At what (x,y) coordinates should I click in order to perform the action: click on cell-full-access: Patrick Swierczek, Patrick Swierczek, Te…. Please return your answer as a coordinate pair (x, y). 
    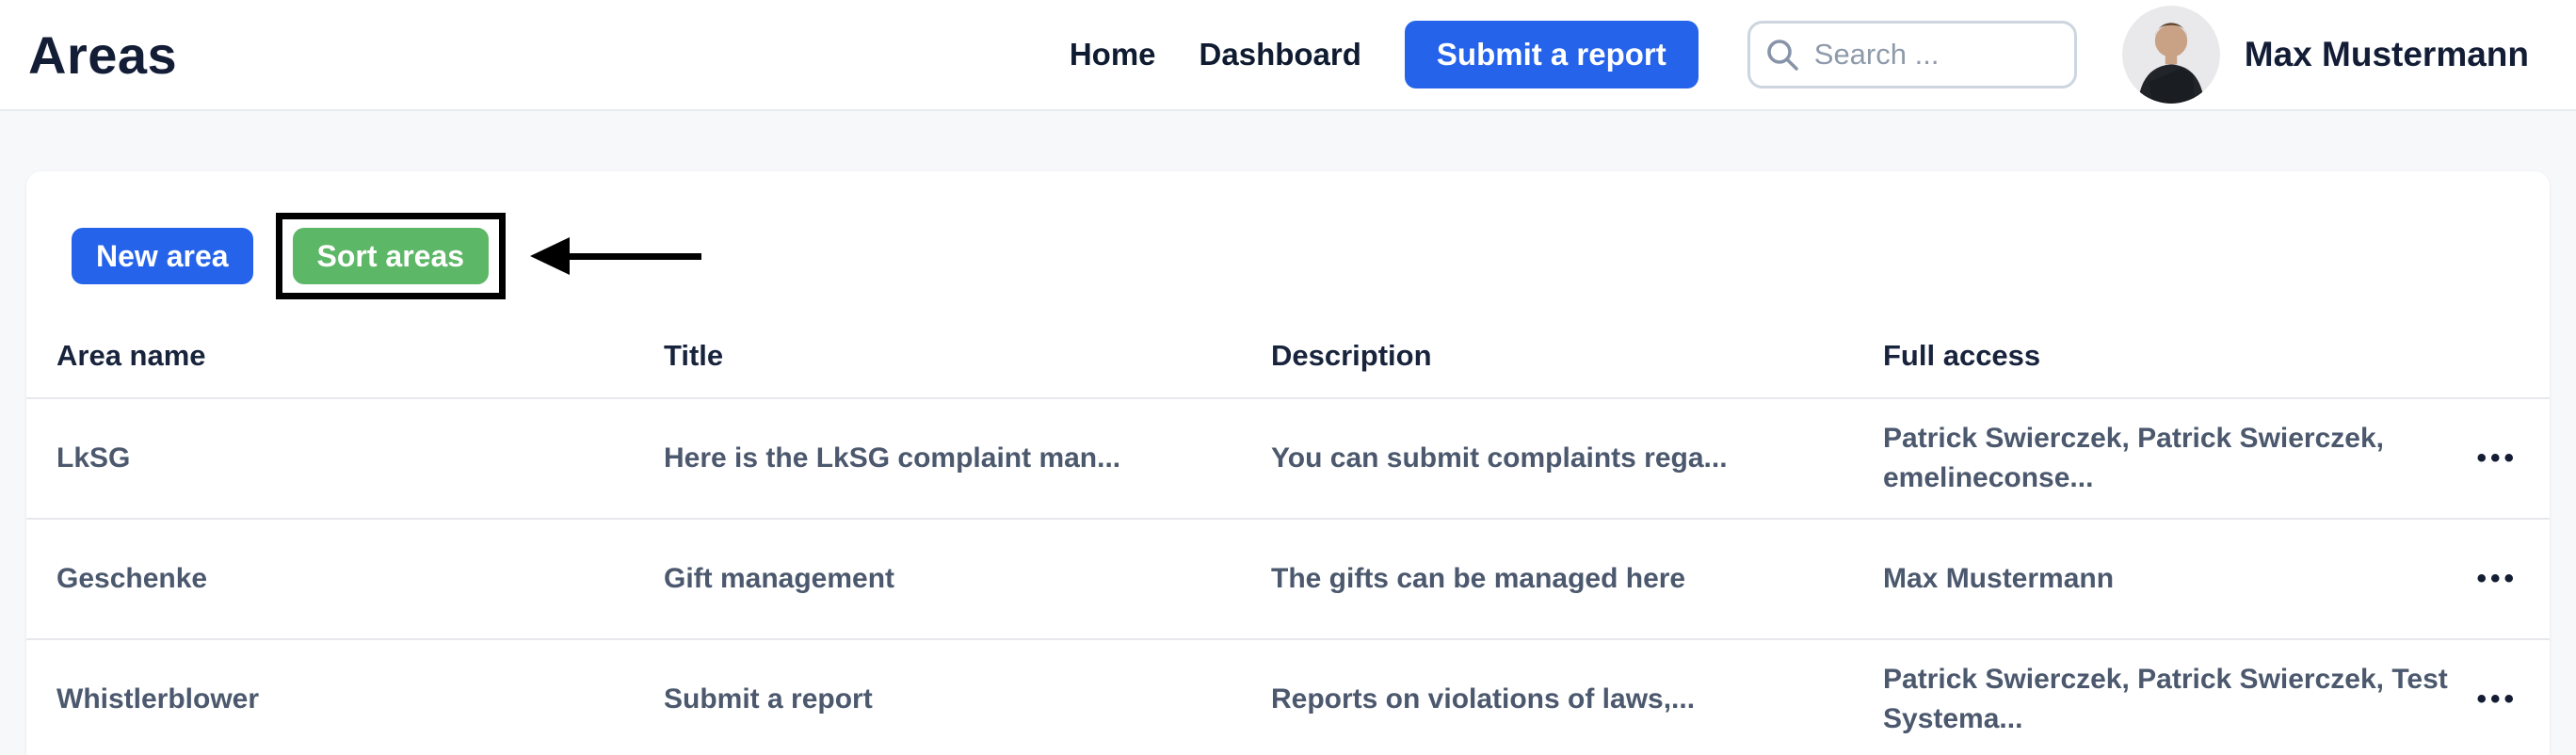
    Looking at the image, I should click on (2165, 699).